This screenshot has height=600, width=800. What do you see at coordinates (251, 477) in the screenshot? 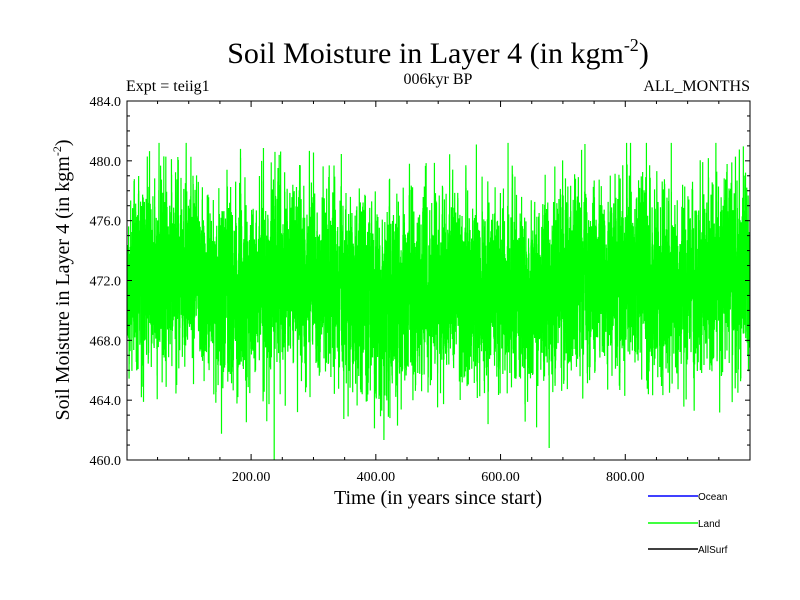
I see `x-tick-label: 200.00` at bounding box center [251, 477].